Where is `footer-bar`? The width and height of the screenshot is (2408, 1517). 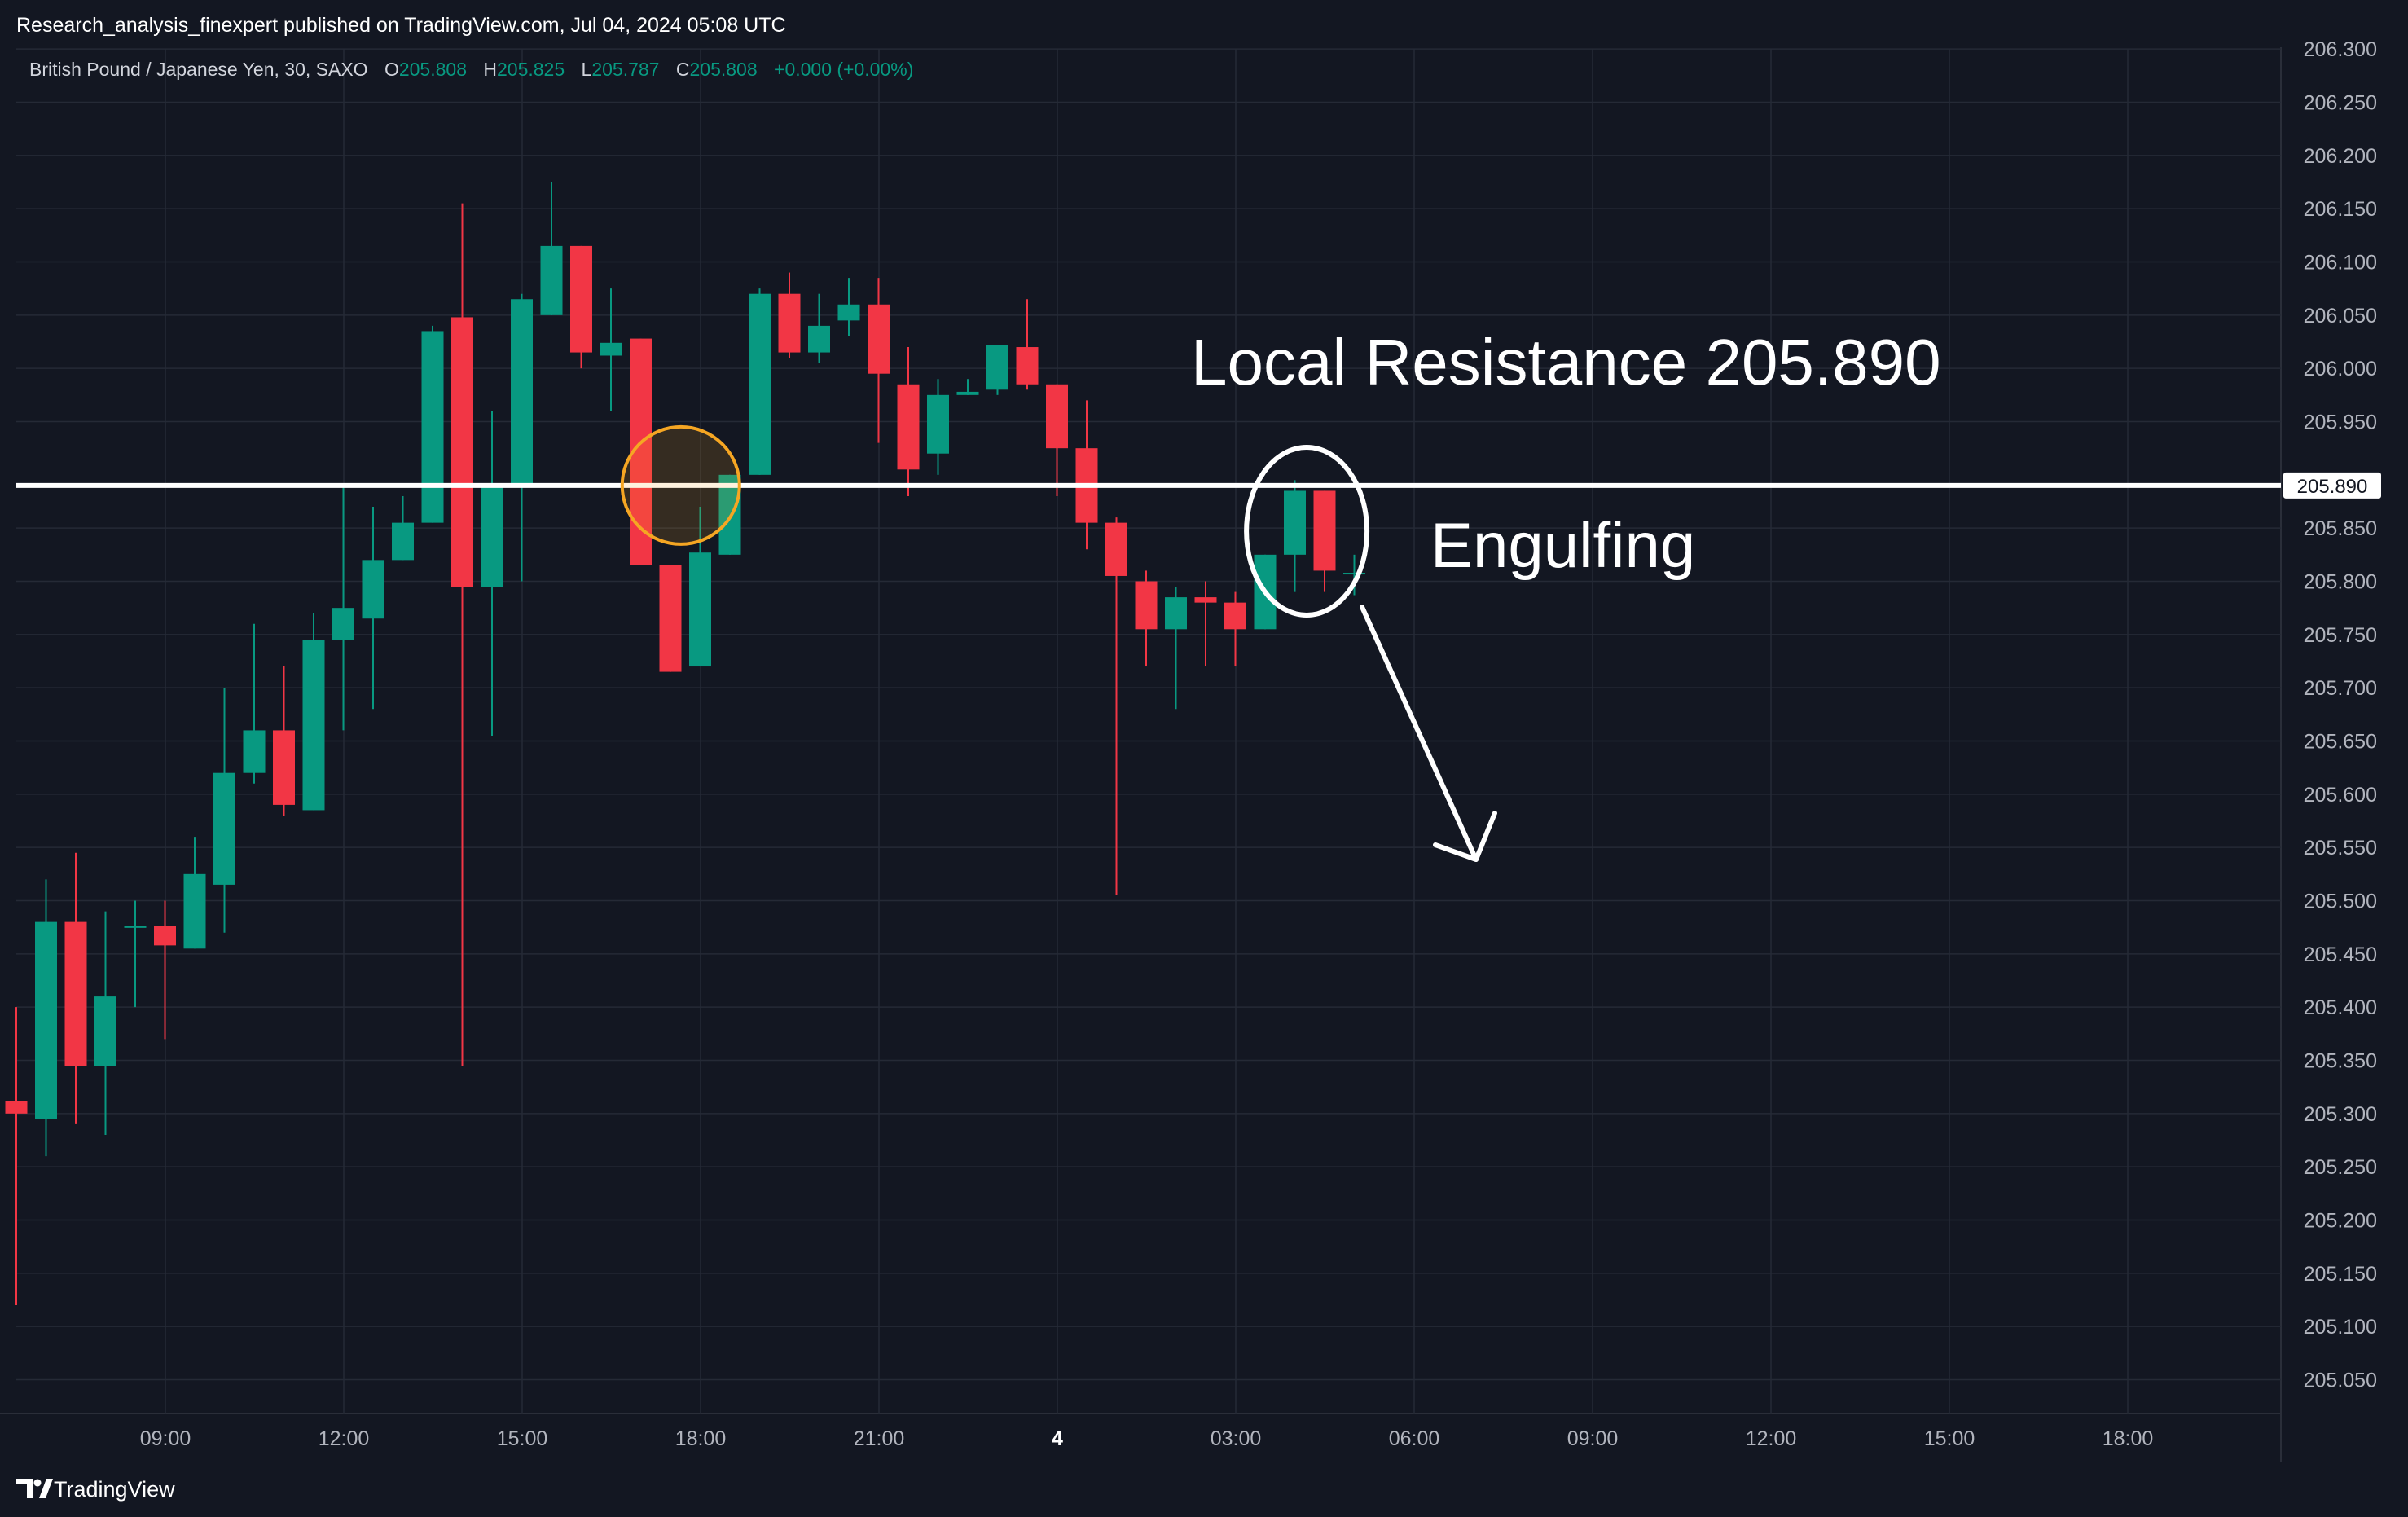 footer-bar is located at coordinates (1204, 1489).